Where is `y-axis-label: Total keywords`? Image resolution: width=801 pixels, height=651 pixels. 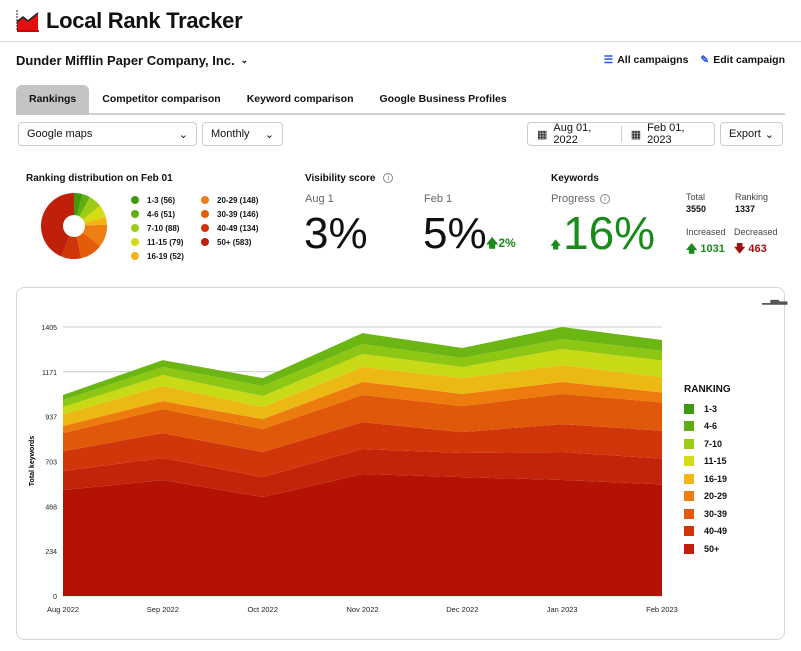 y-axis-label: Total keywords is located at coordinates (32, 461).